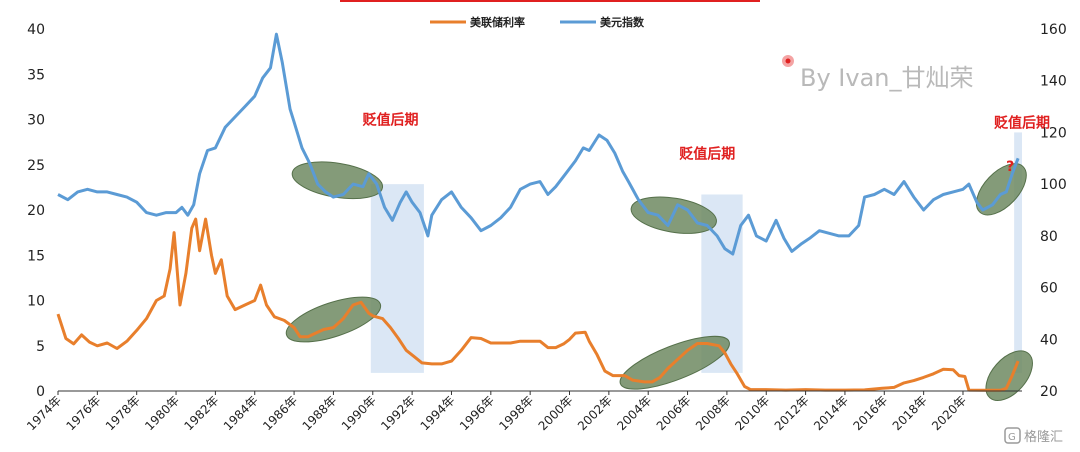 The image size is (1080, 452). I want to click on legend-entry-dollar: 美元指数, so click(602, 22).